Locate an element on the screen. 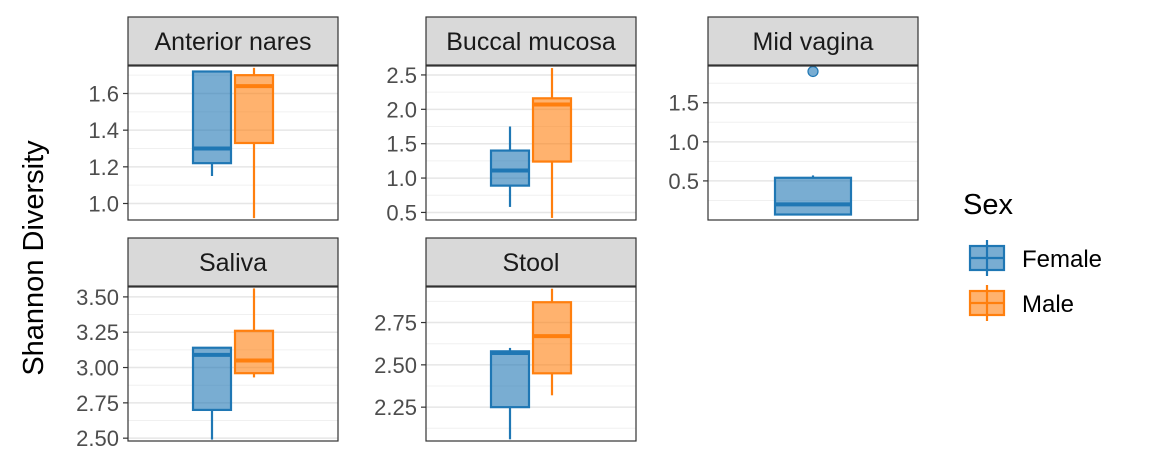 This screenshot has width=1152, height=460. legend-label: Male is located at coordinates (1048, 304).